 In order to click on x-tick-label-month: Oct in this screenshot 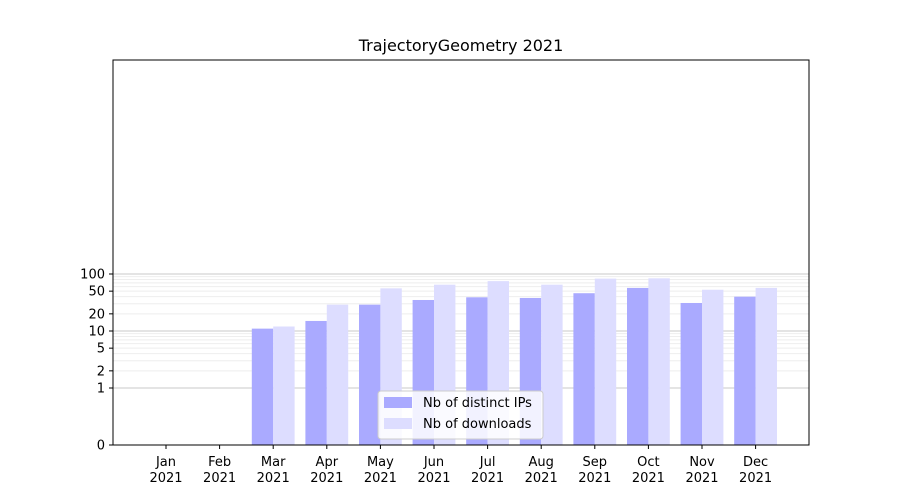, I will do `click(648, 462)`.